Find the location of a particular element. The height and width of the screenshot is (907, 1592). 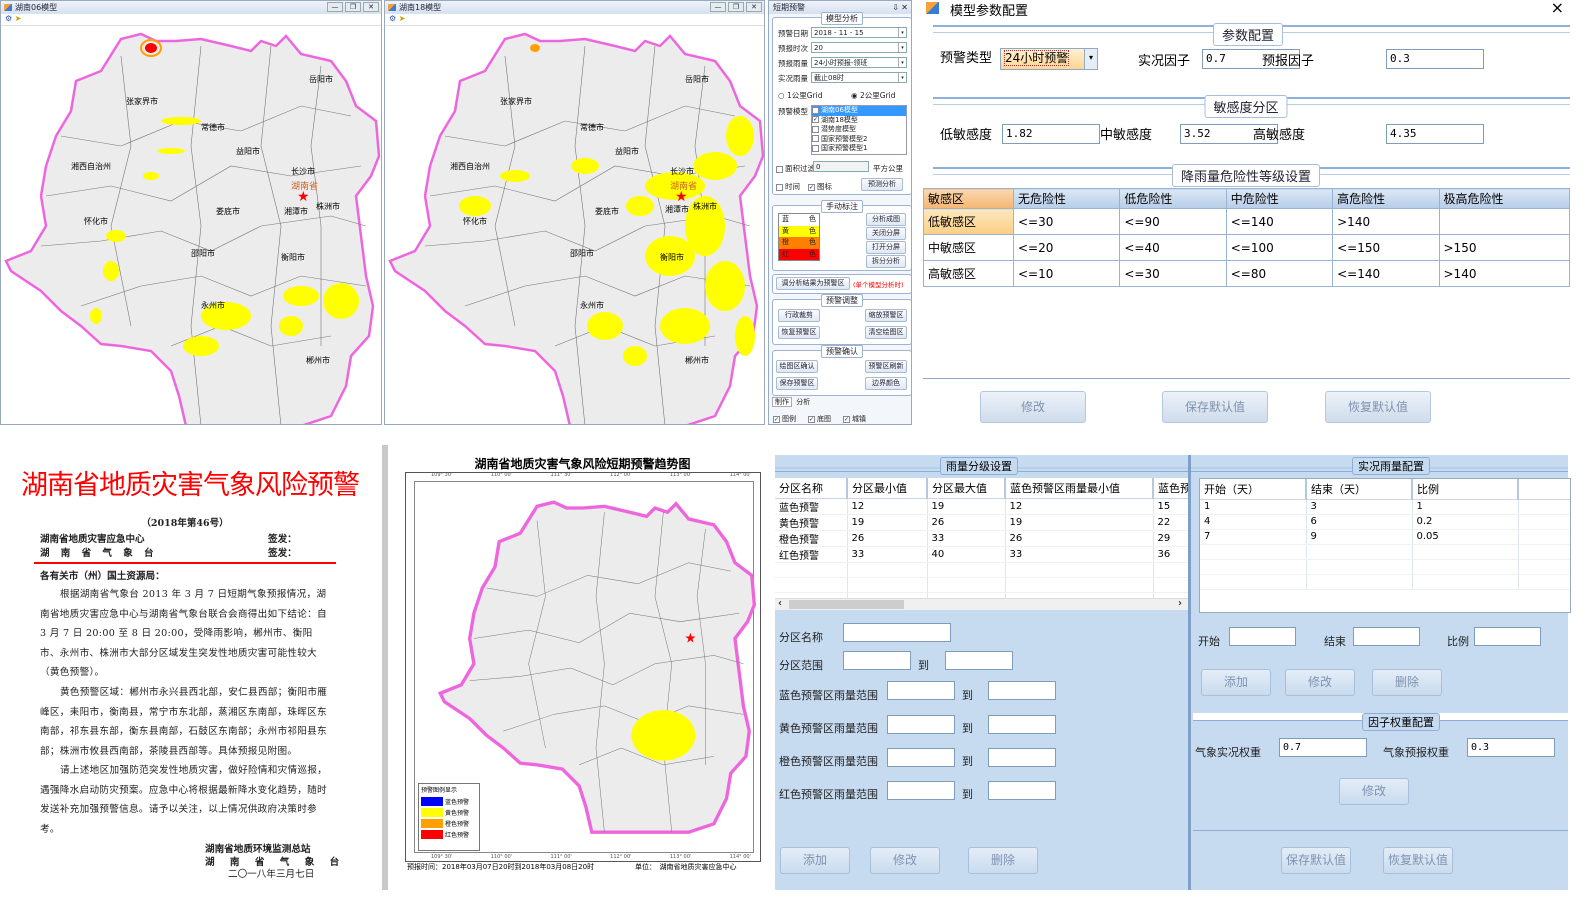

tab-analysis: 分析 is located at coordinates (803, 402).